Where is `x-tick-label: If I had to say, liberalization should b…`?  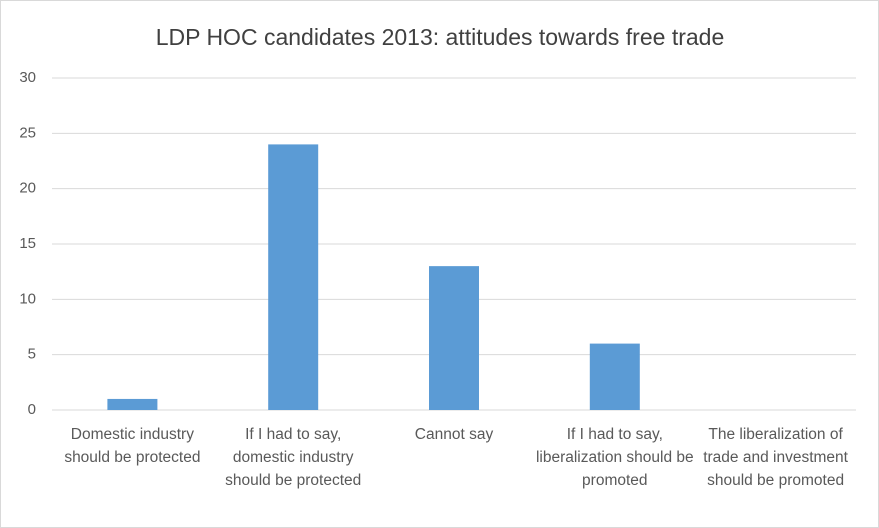 x-tick-label: If I had to say, liberalization should b… is located at coordinates (614, 457).